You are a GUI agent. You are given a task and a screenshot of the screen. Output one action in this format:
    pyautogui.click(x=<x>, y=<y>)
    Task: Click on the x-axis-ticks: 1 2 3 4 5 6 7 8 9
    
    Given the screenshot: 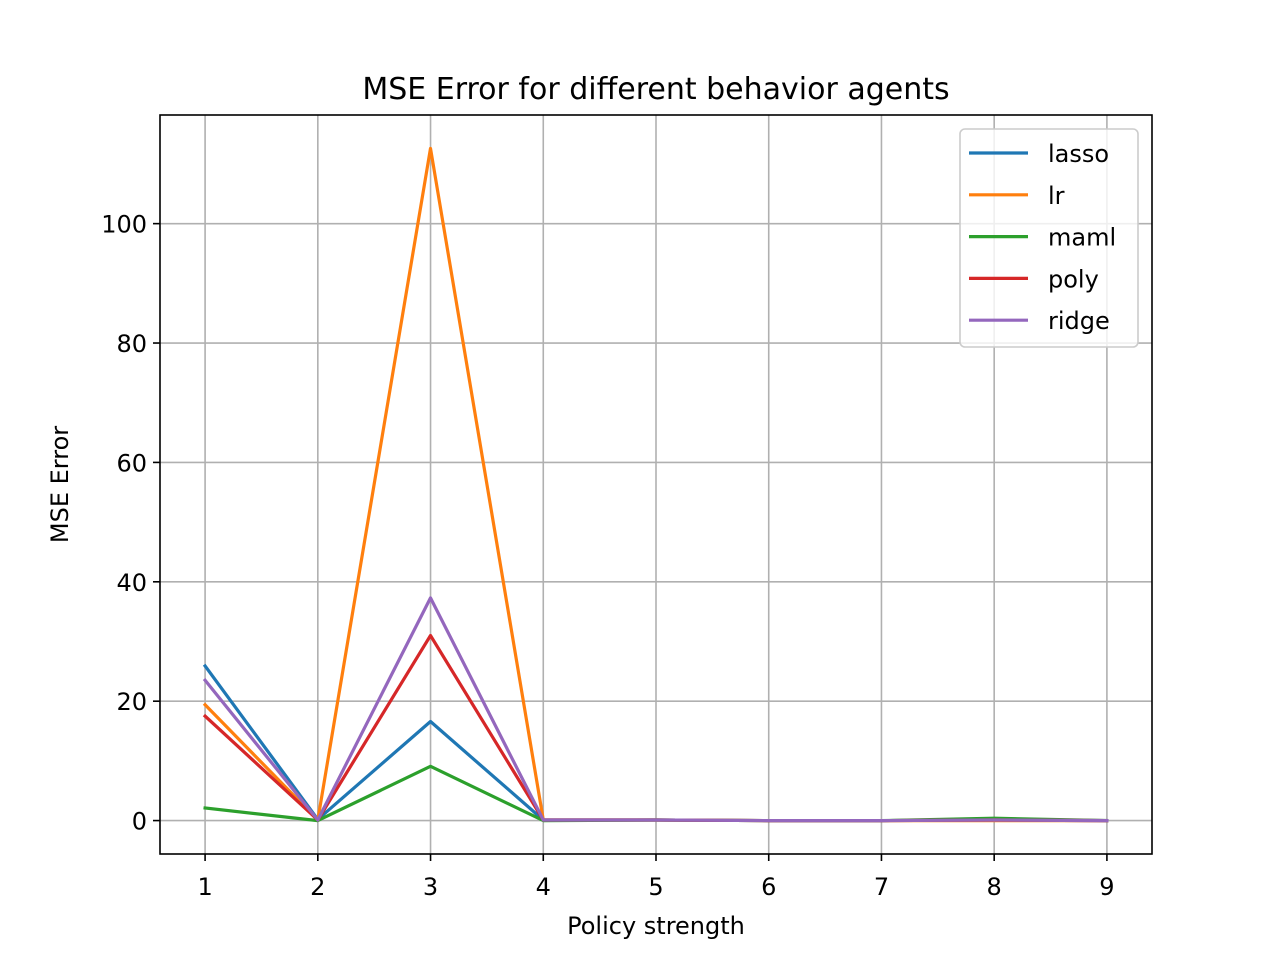 What is the action you would take?
    pyautogui.click(x=656, y=877)
    